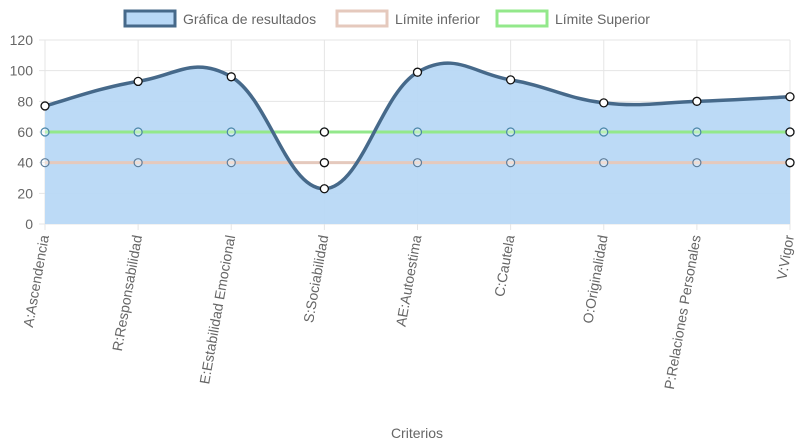 The width and height of the screenshot is (795, 447). Describe the element at coordinates (25, 193) in the screenshot. I see `y-tick-label: 20` at that location.